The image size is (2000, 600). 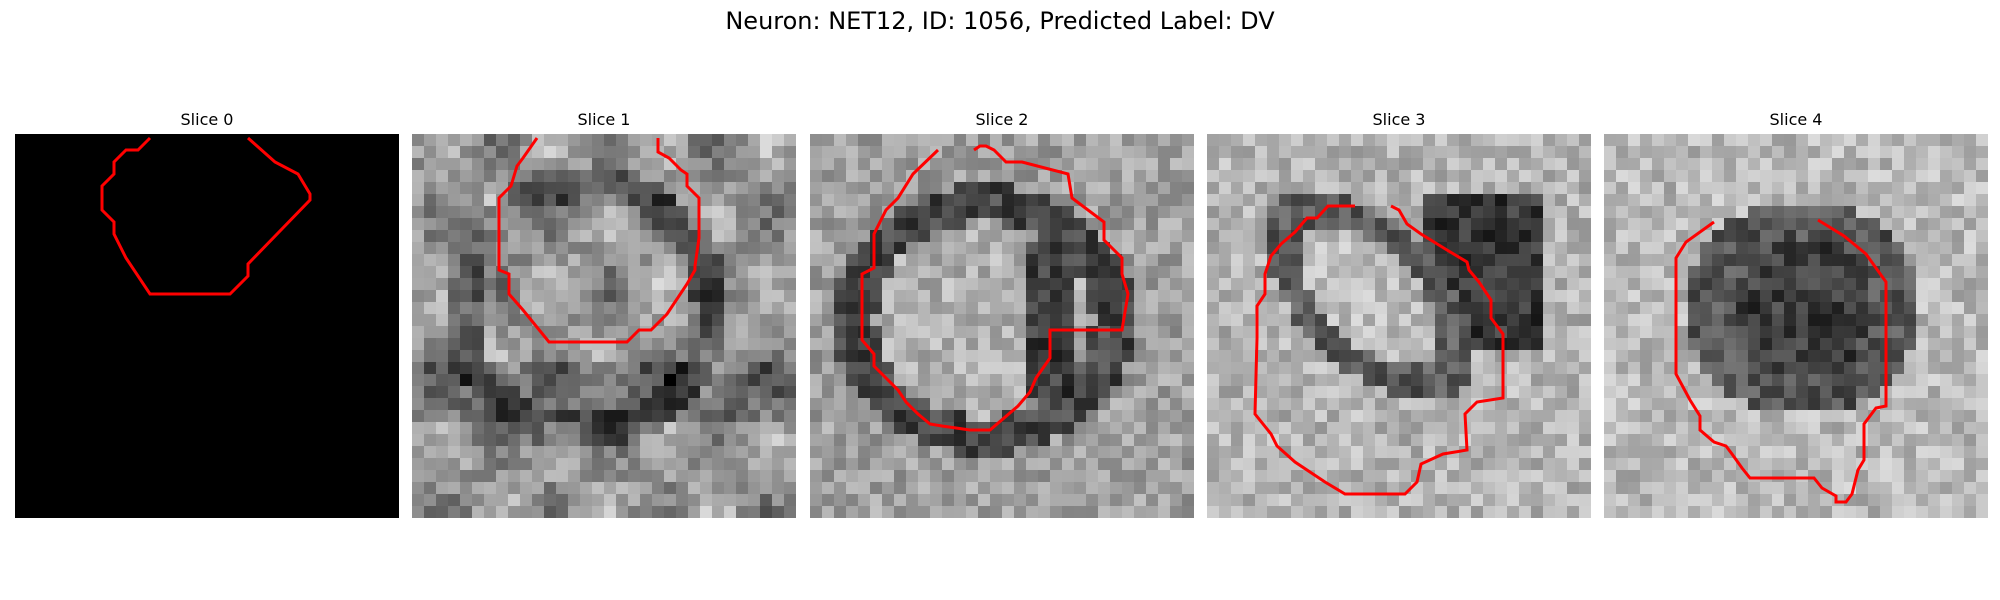 What do you see at coordinates (1002, 119) in the screenshot?
I see `slice-2-title: Slice 2` at bounding box center [1002, 119].